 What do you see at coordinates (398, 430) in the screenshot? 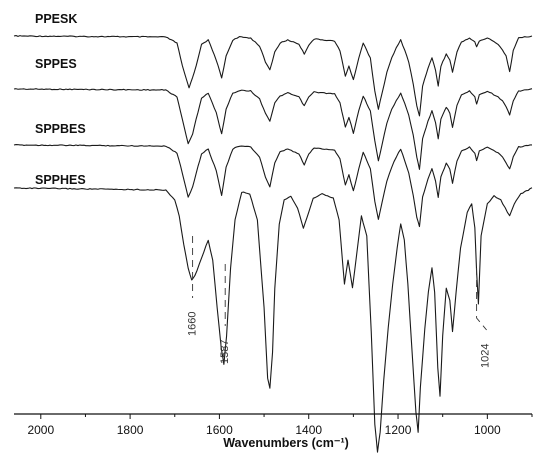
I see `x-tick-label: 1200` at bounding box center [398, 430].